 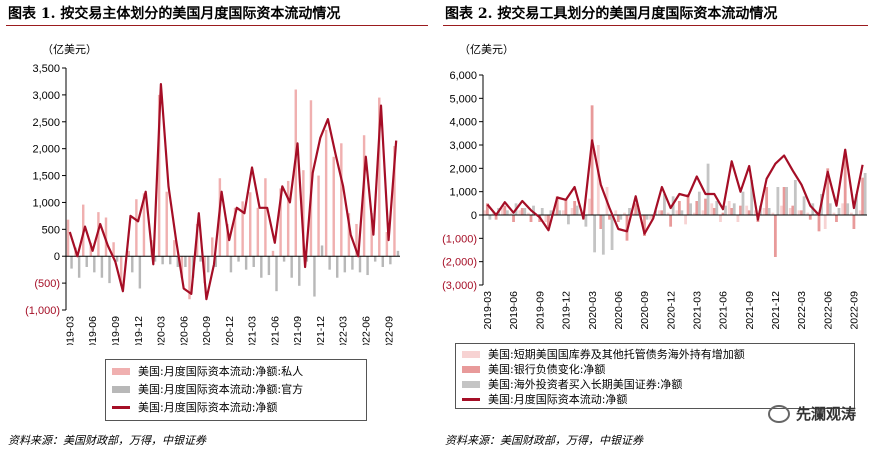 I want to click on chat-bubble-icon, so click(x=778, y=413).